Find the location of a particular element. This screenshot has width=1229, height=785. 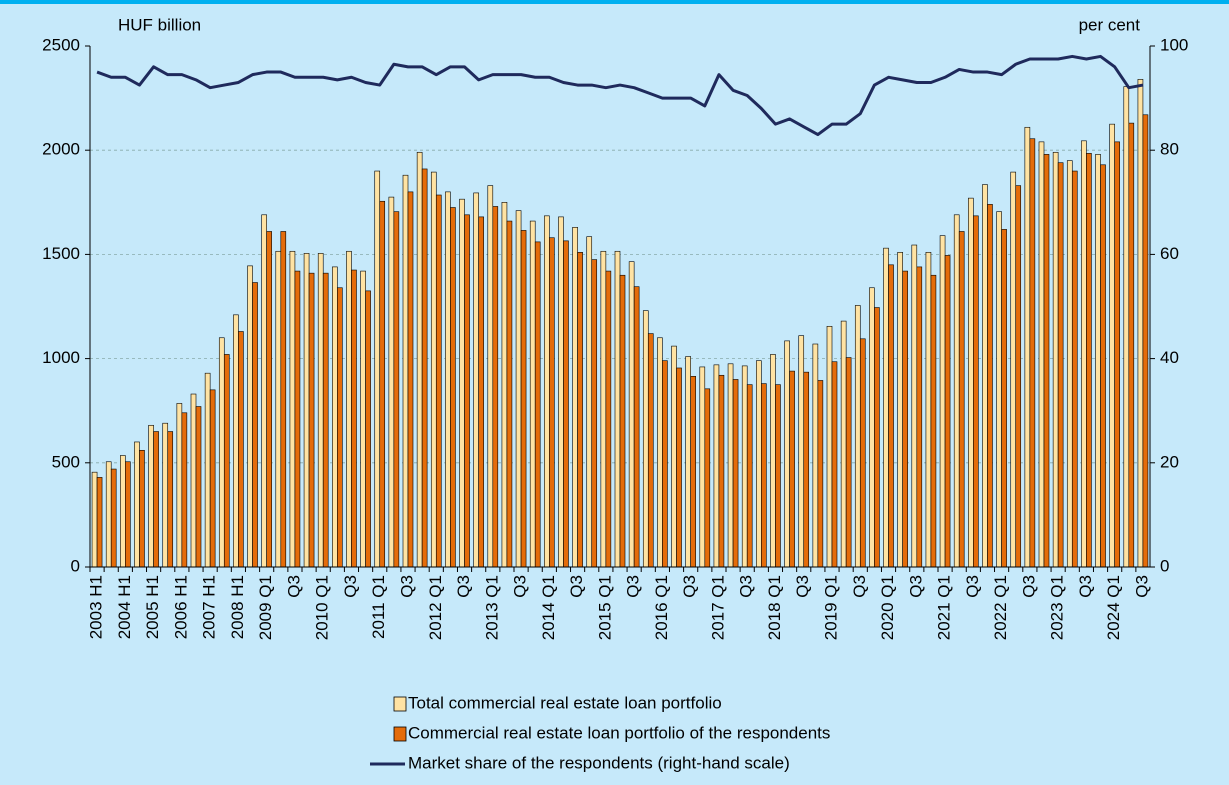

x-tick-label: 2022 Q1 is located at coordinates (1000, 607).